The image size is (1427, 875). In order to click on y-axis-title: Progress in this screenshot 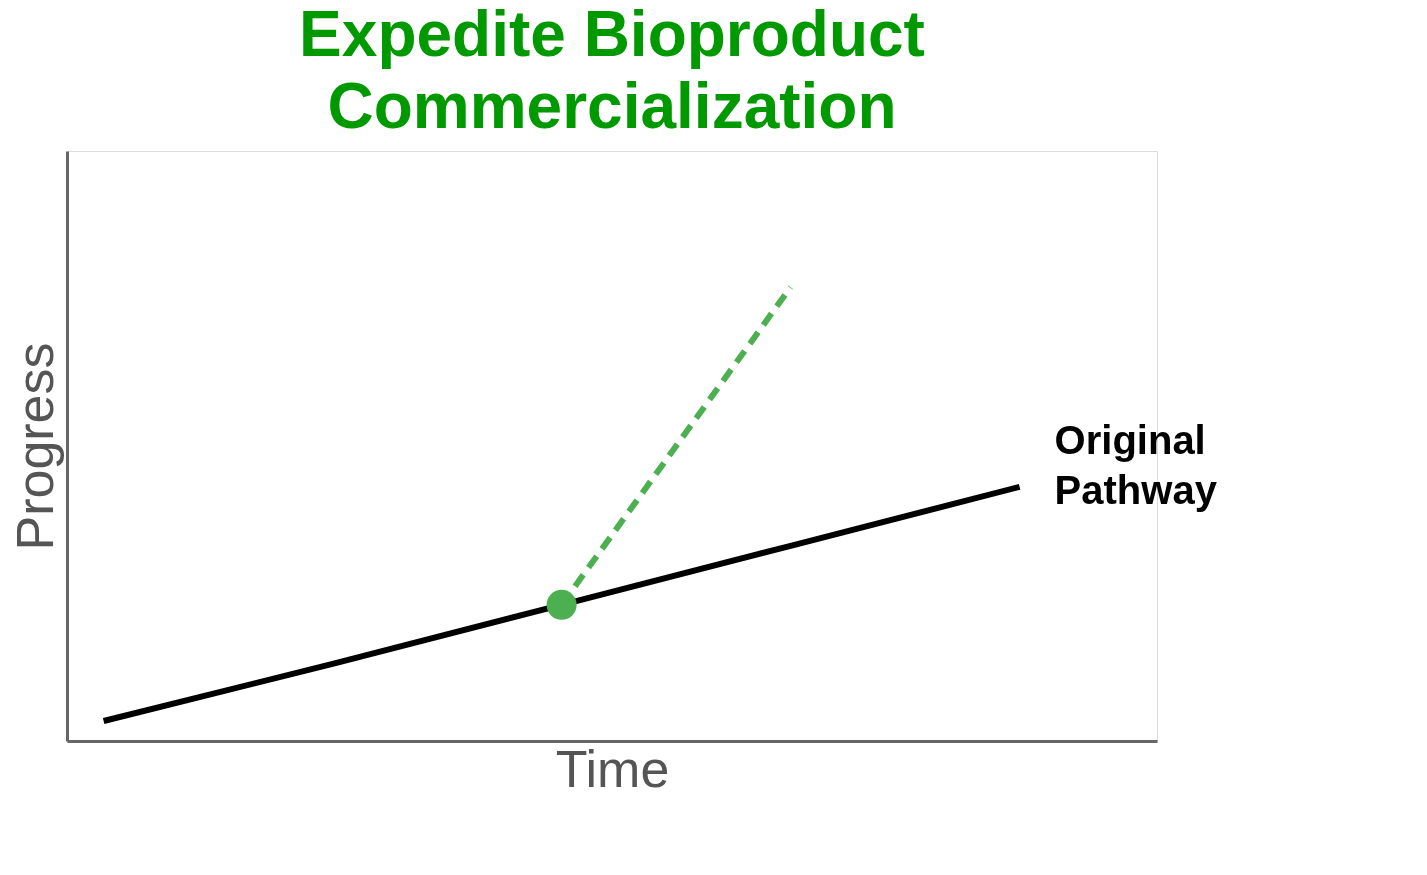, I will do `click(34, 446)`.